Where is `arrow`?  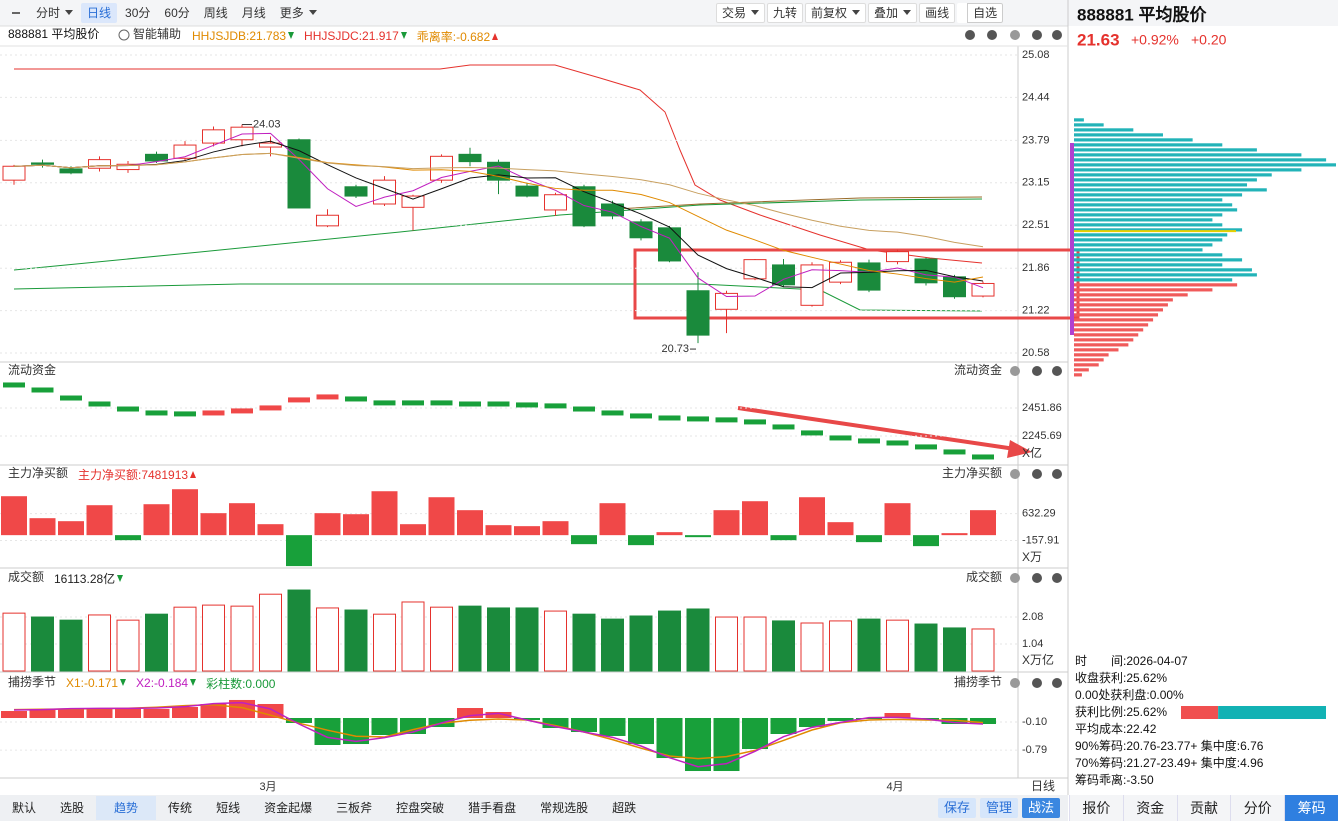
arrow is located at coordinates (876, 428).